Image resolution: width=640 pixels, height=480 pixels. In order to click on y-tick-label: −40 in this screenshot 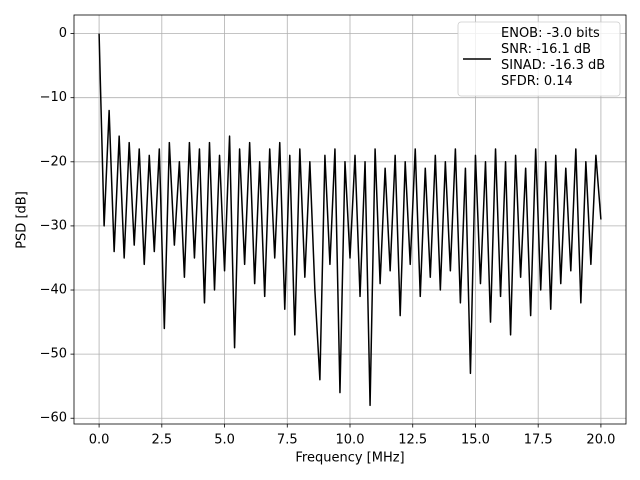, I will do `click(53, 290)`.